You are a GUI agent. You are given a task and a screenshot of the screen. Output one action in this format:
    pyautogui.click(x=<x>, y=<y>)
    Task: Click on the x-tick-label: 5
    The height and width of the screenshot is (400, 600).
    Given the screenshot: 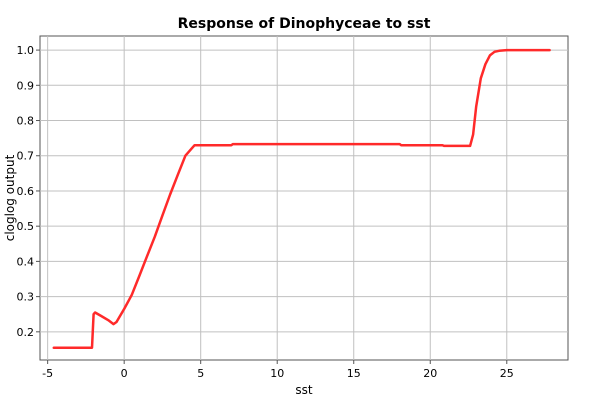 What is the action you would take?
    pyautogui.click(x=200, y=373)
    